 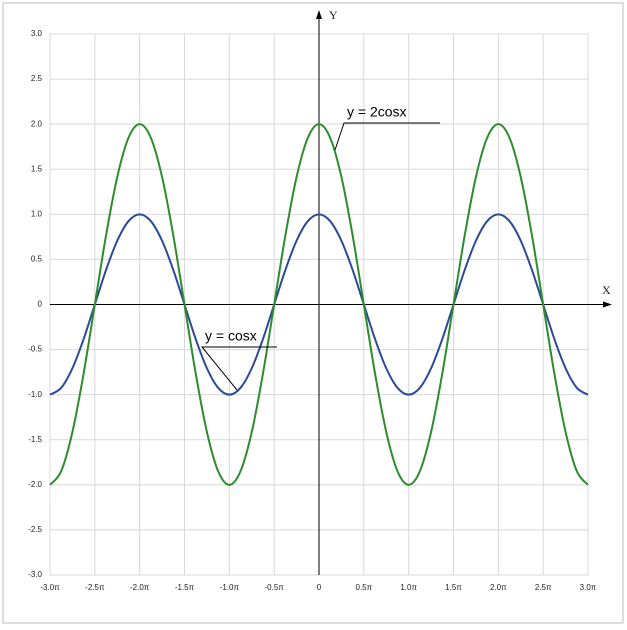 What do you see at coordinates (231, 336) in the screenshot?
I see `annotation: y = cosx` at bounding box center [231, 336].